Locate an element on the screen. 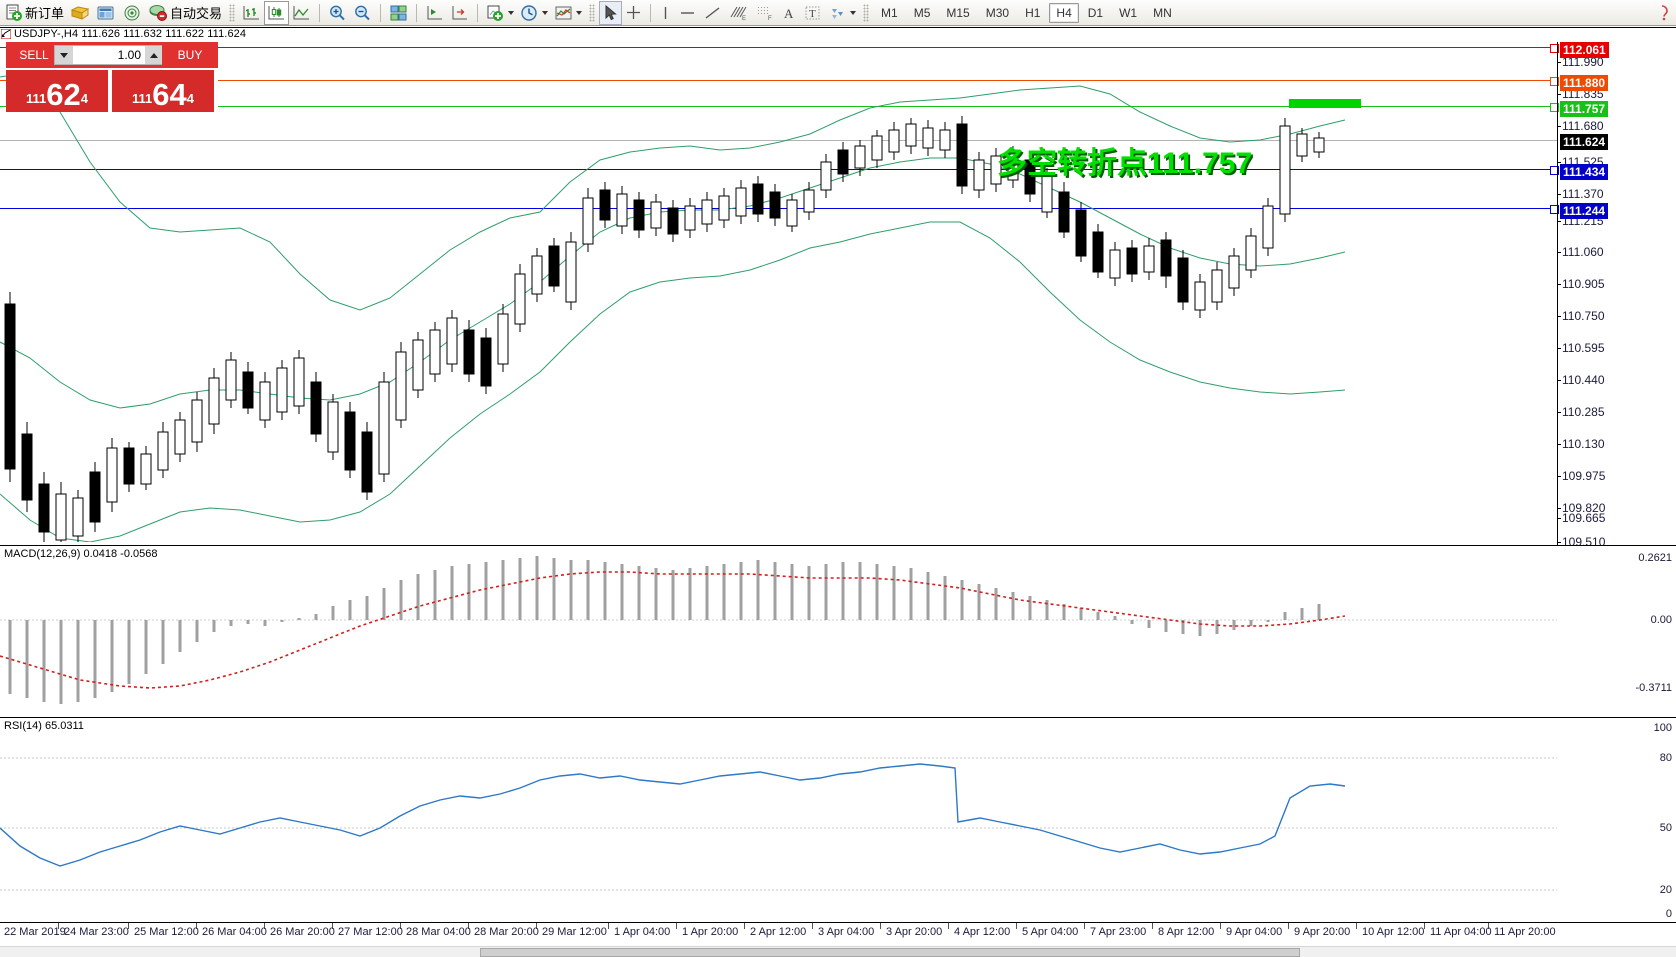  green-rectangle-marker is located at coordinates (1325, 103).